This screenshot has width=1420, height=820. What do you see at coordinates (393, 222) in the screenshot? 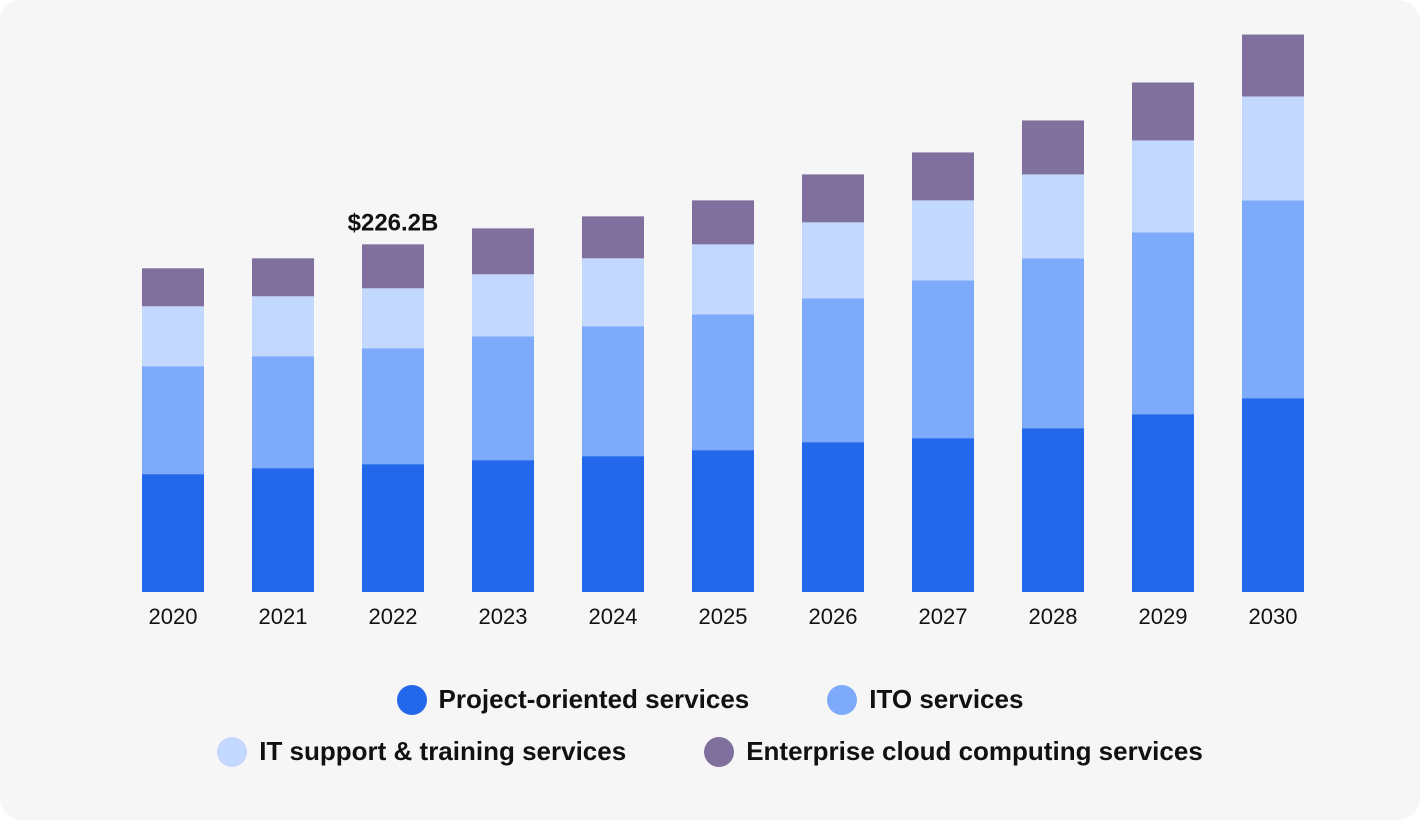
I see `data-annotation: $226.2B` at bounding box center [393, 222].